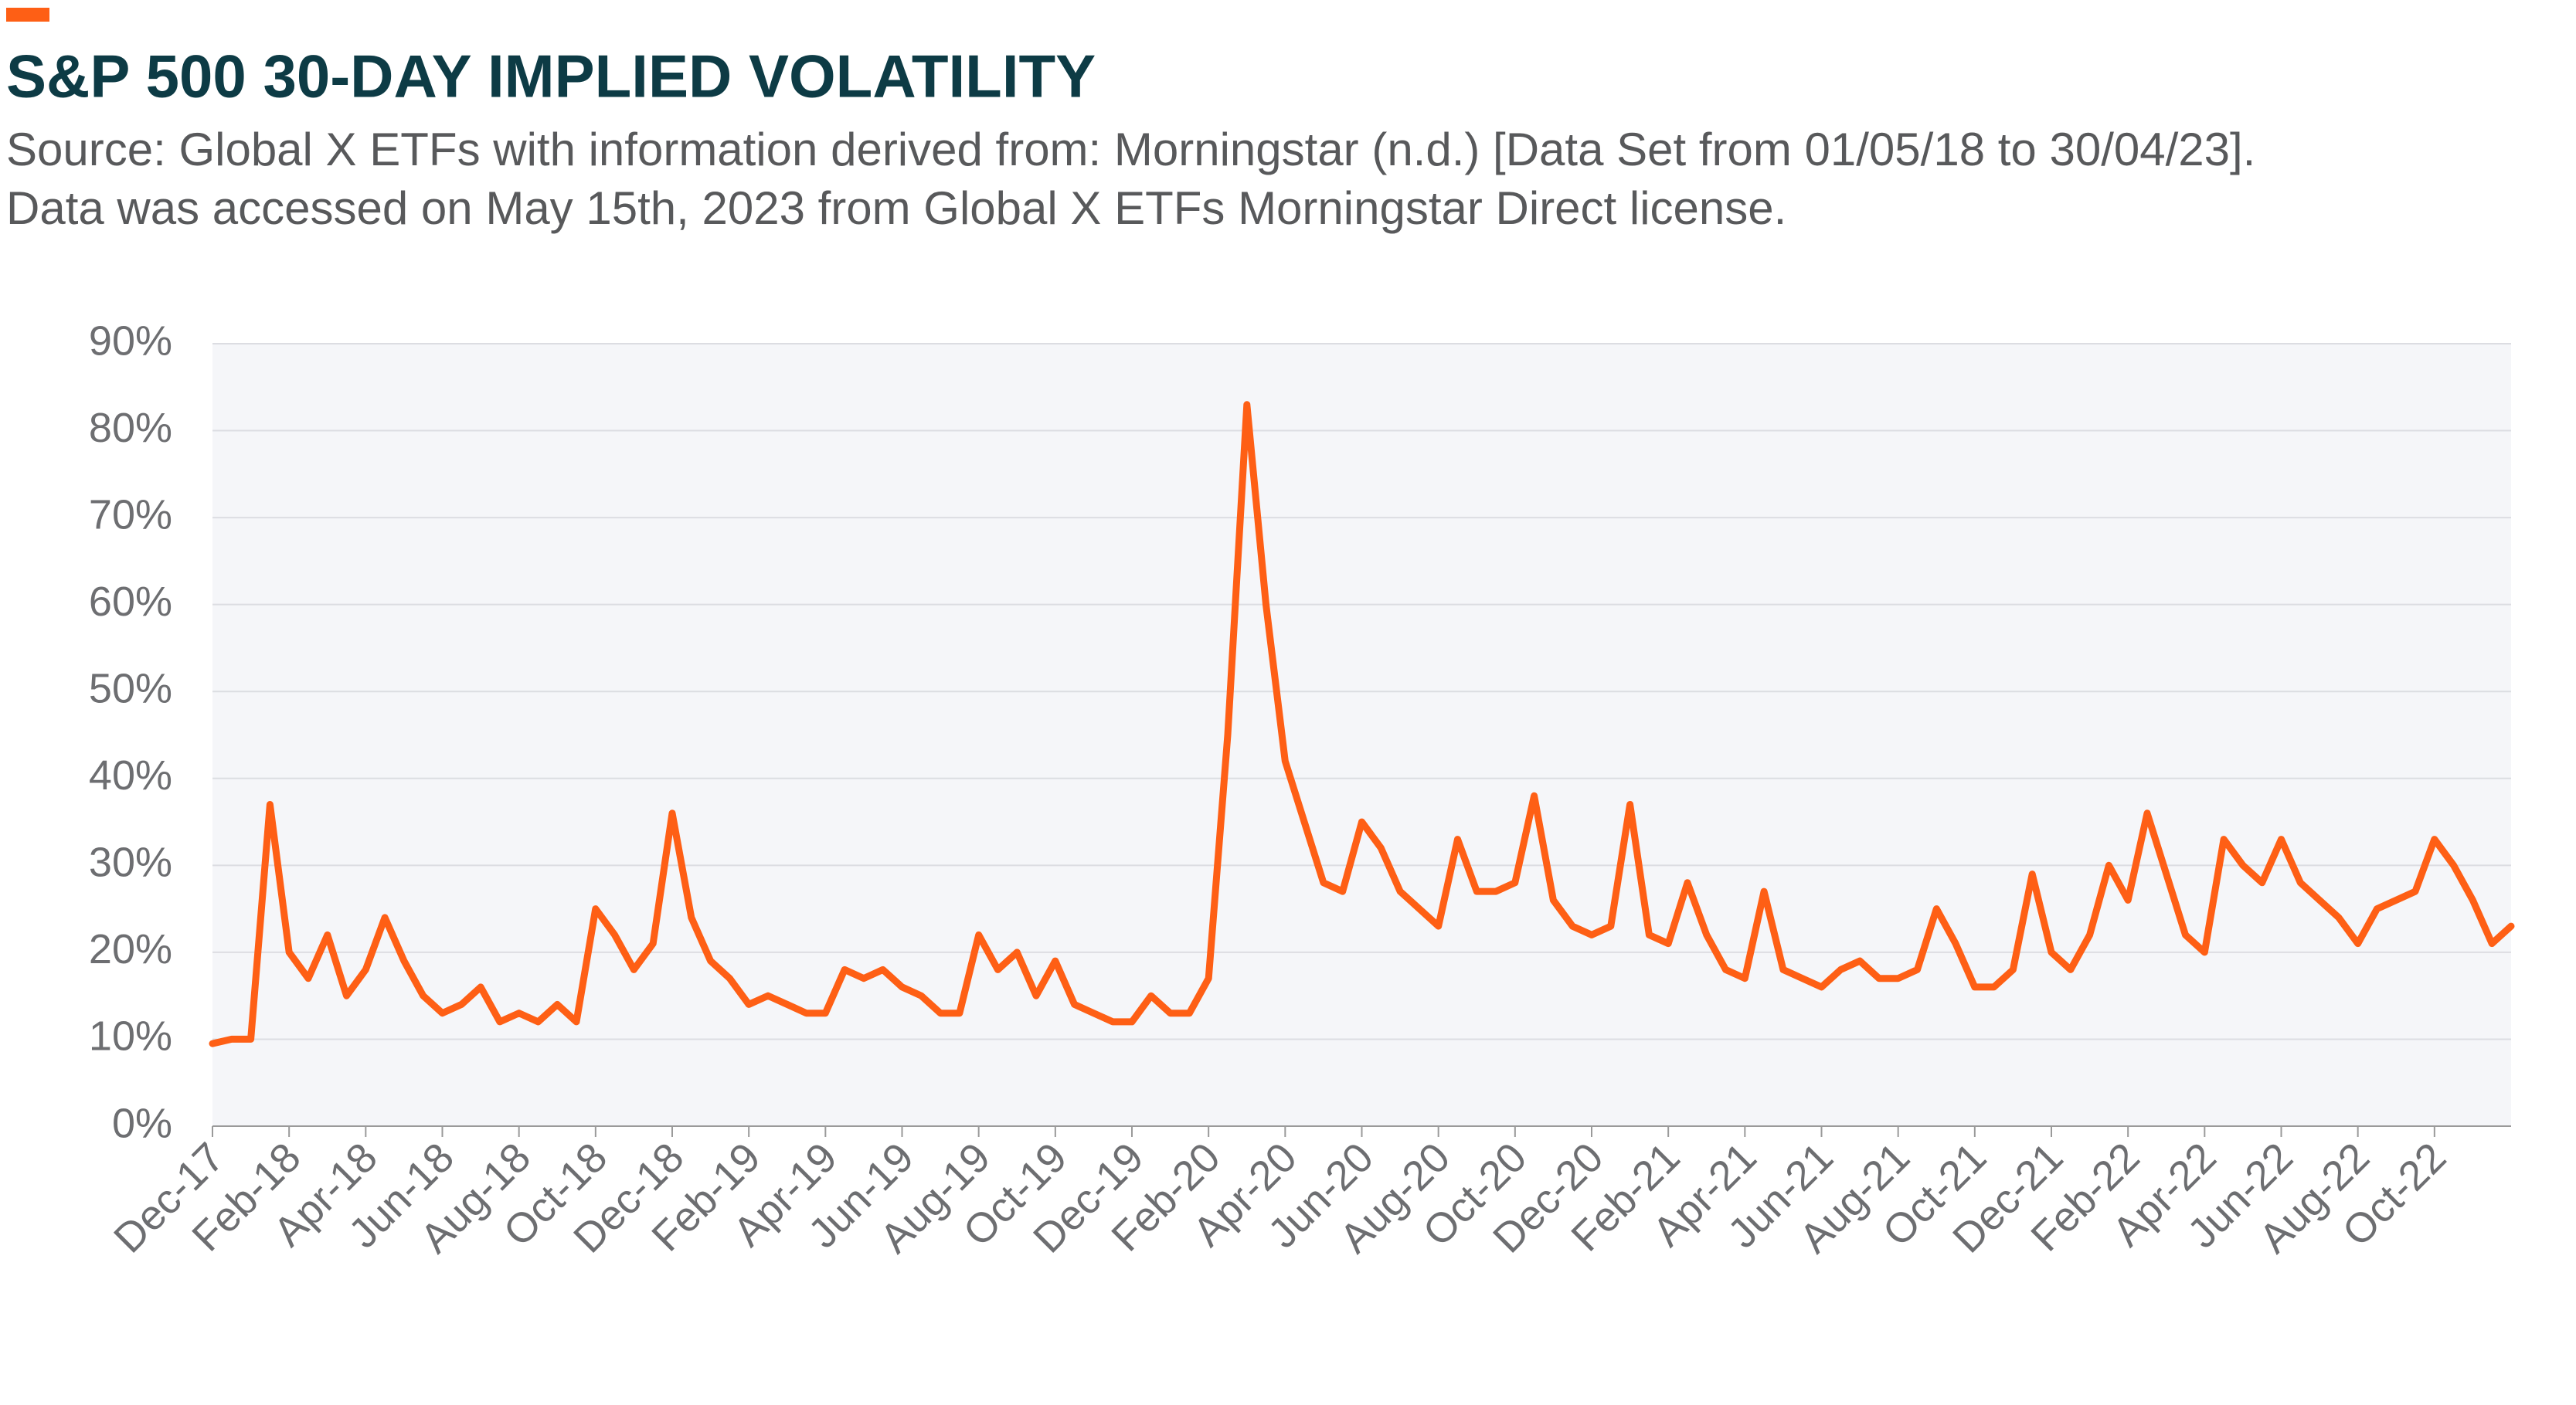 Image resolution: width=2576 pixels, height=1405 pixels. What do you see at coordinates (130, 602) in the screenshot?
I see `y-tick-label: 60%` at bounding box center [130, 602].